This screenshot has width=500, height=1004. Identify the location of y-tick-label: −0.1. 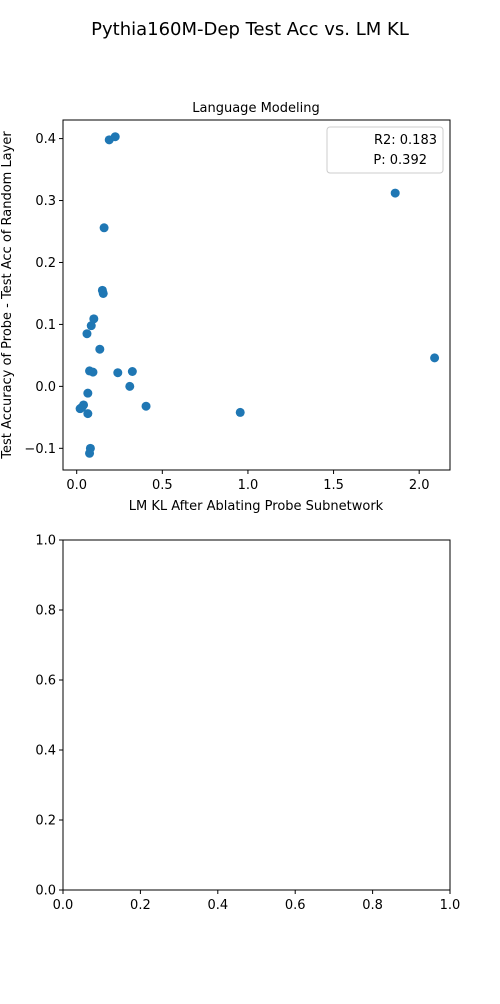
(40, 449).